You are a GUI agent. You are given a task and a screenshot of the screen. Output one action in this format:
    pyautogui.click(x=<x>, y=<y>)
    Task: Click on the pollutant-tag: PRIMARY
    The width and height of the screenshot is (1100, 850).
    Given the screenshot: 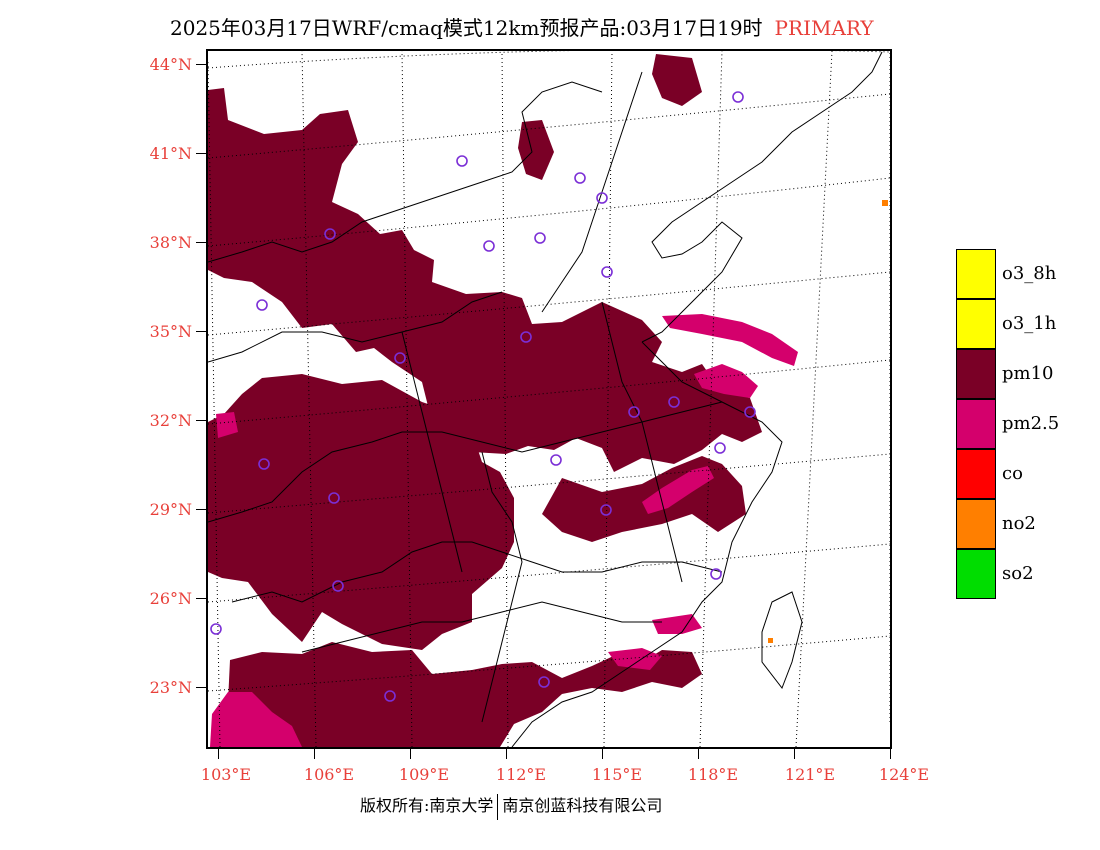 What is the action you would take?
    pyautogui.click(x=824, y=28)
    